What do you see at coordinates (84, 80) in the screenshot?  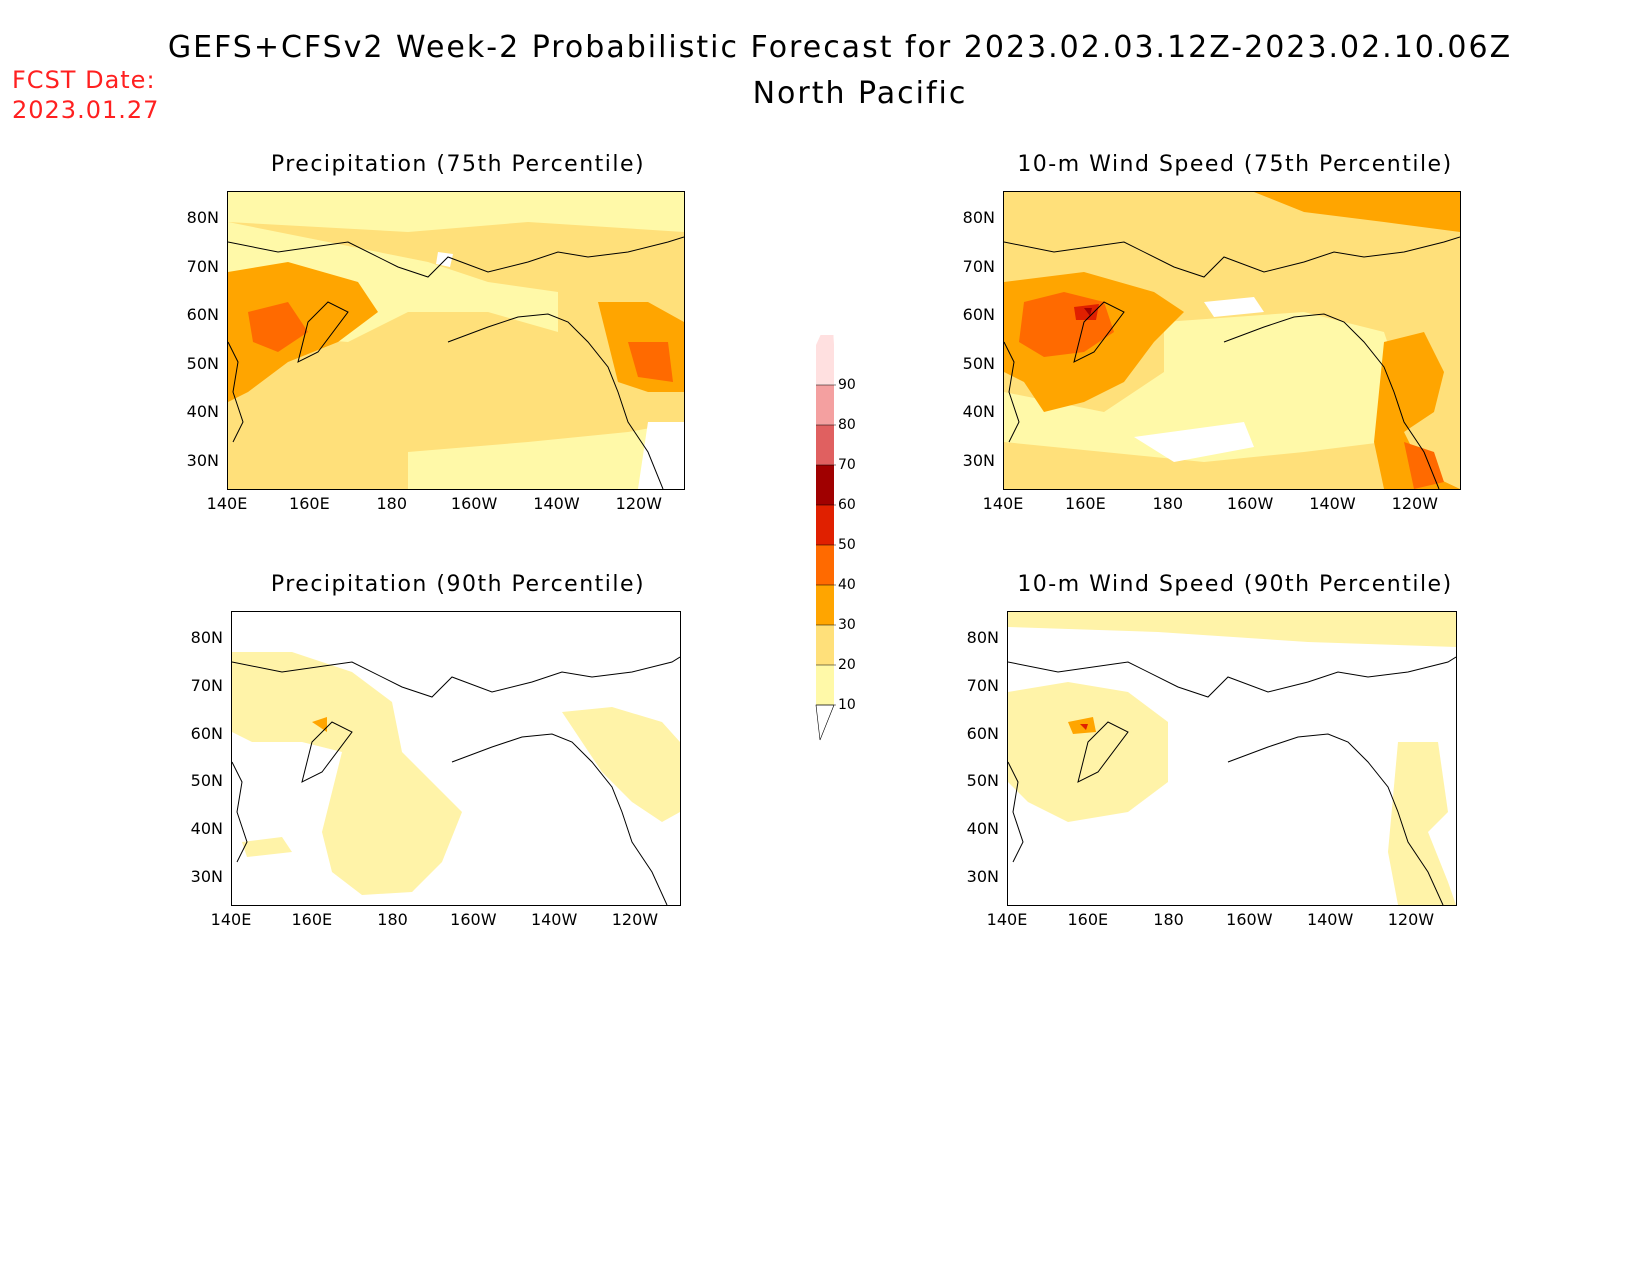 I see `forecast-date-label: FCST Date:` at bounding box center [84, 80].